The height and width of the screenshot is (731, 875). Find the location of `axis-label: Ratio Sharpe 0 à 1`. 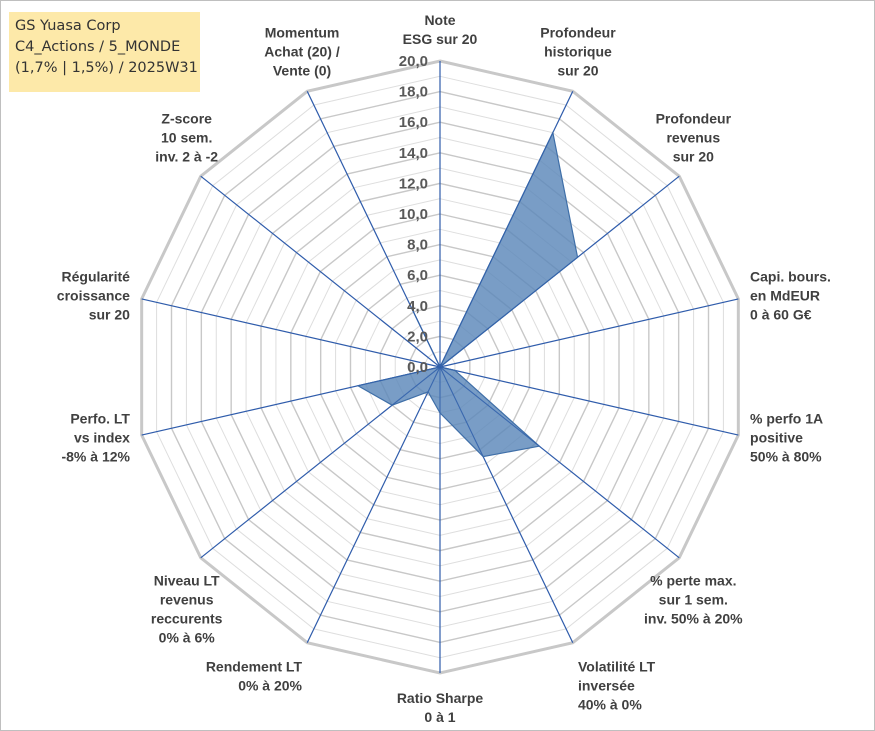

axis-label: Ratio Sharpe 0 à 1 is located at coordinates (440, 707).